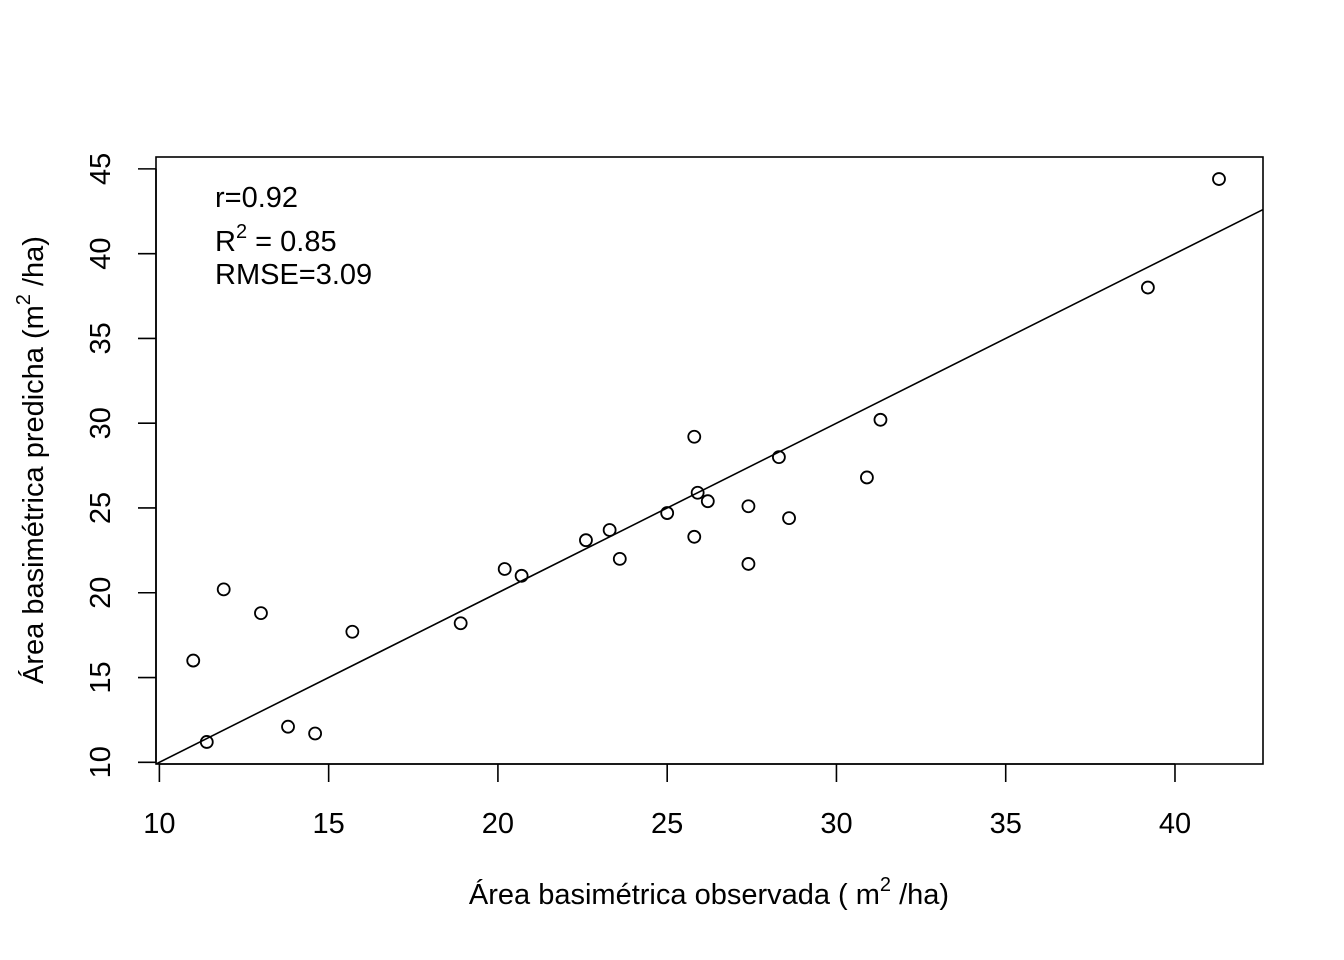  What do you see at coordinates (225, 242) in the screenshot?
I see `annotation-r2-base: R` at bounding box center [225, 242].